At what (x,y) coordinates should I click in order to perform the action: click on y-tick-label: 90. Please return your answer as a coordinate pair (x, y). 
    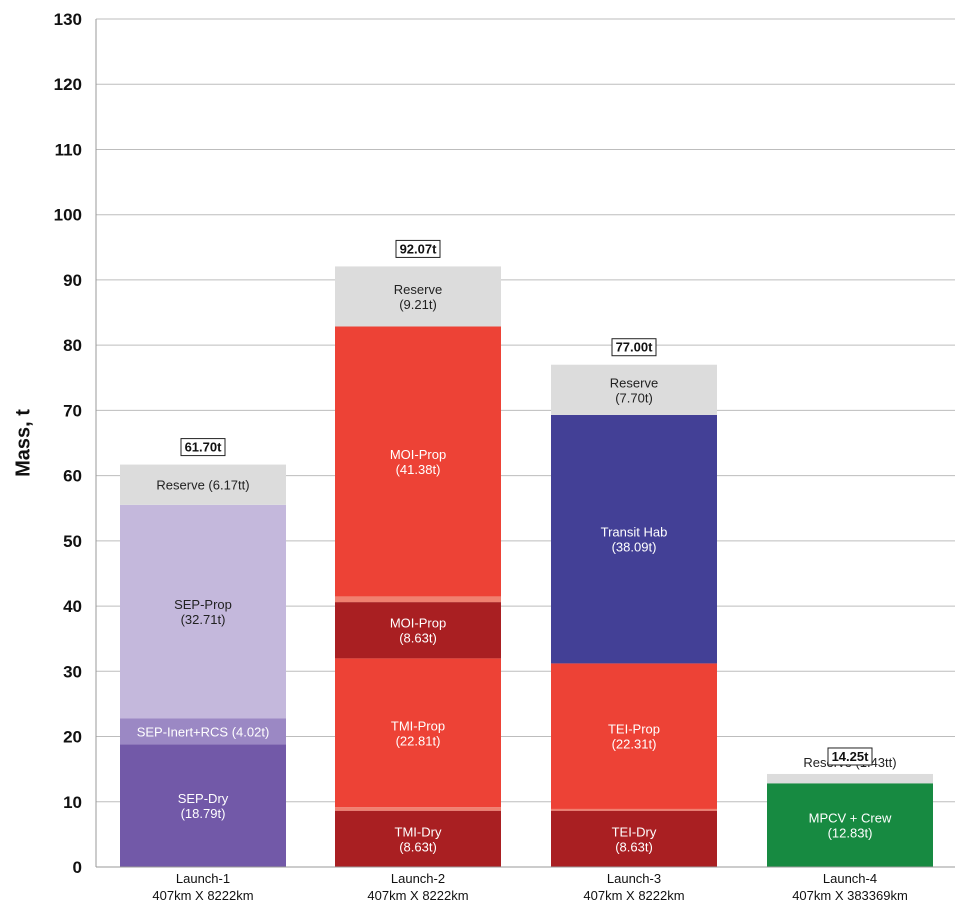
    Looking at the image, I should click on (72, 280).